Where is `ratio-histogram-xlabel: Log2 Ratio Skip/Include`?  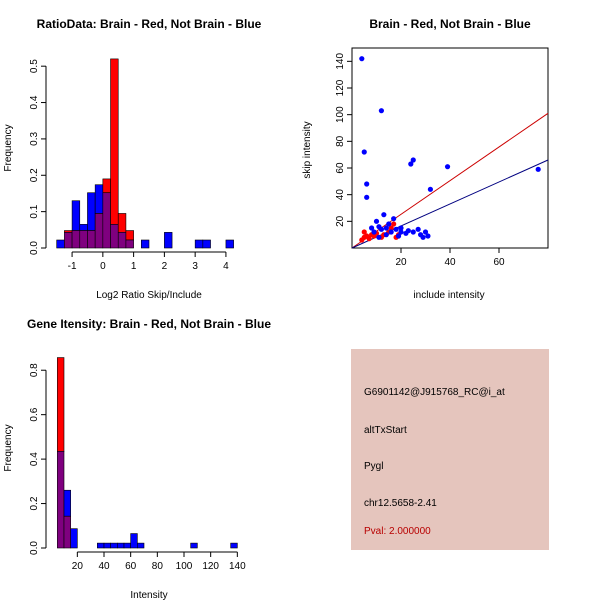
ratio-histogram-xlabel: Log2 Ratio Skip/Include is located at coordinates (149, 295).